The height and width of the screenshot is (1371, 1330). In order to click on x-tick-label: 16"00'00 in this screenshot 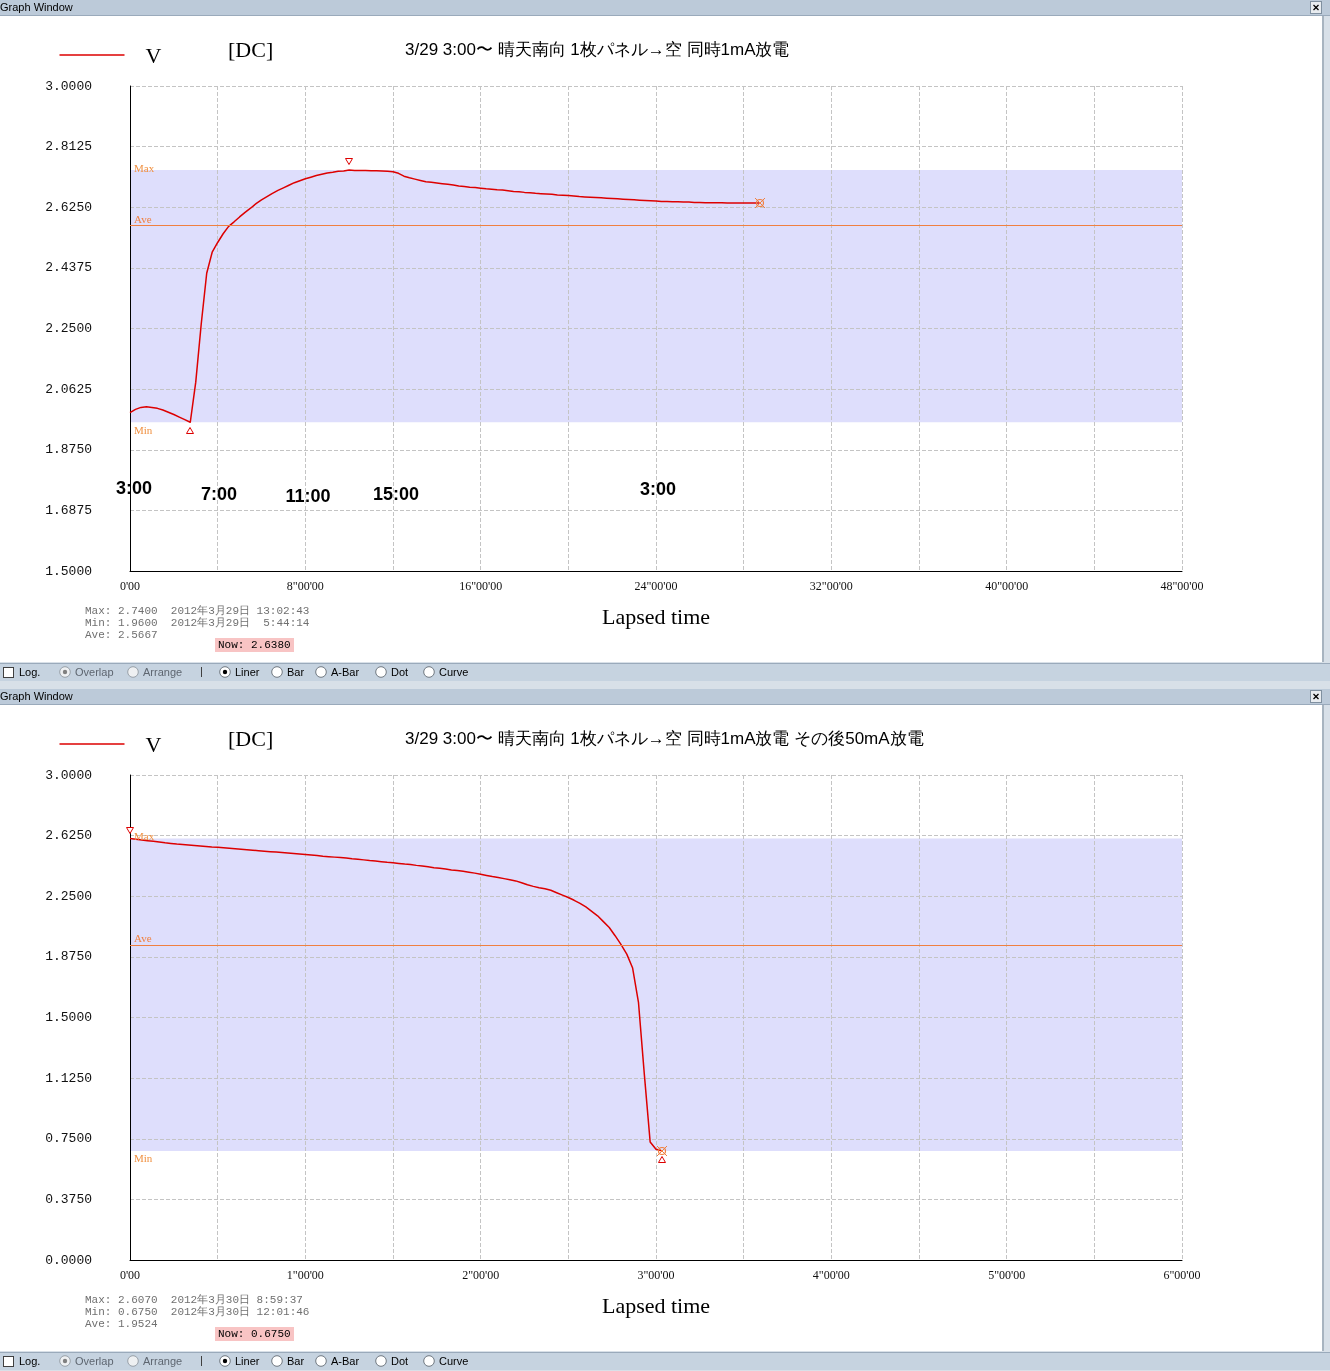, I will do `click(481, 586)`.